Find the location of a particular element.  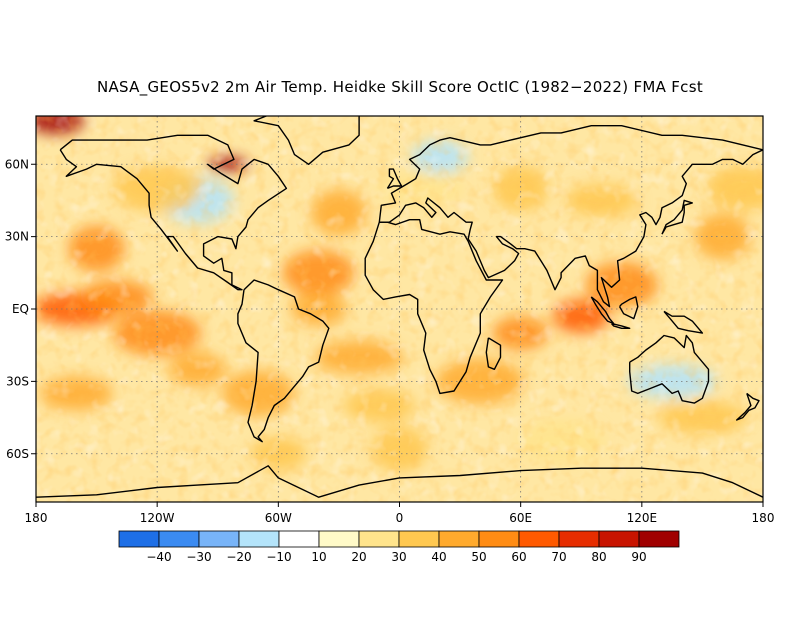

colorbar-label: 50 is located at coordinates (478, 557).